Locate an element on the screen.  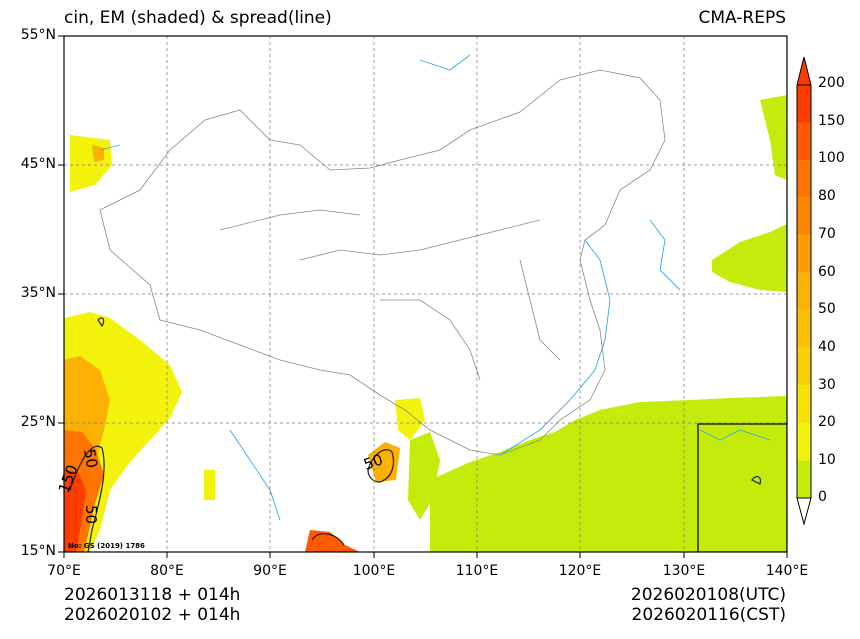
lat-label: 45°N is located at coordinates (38, 164).